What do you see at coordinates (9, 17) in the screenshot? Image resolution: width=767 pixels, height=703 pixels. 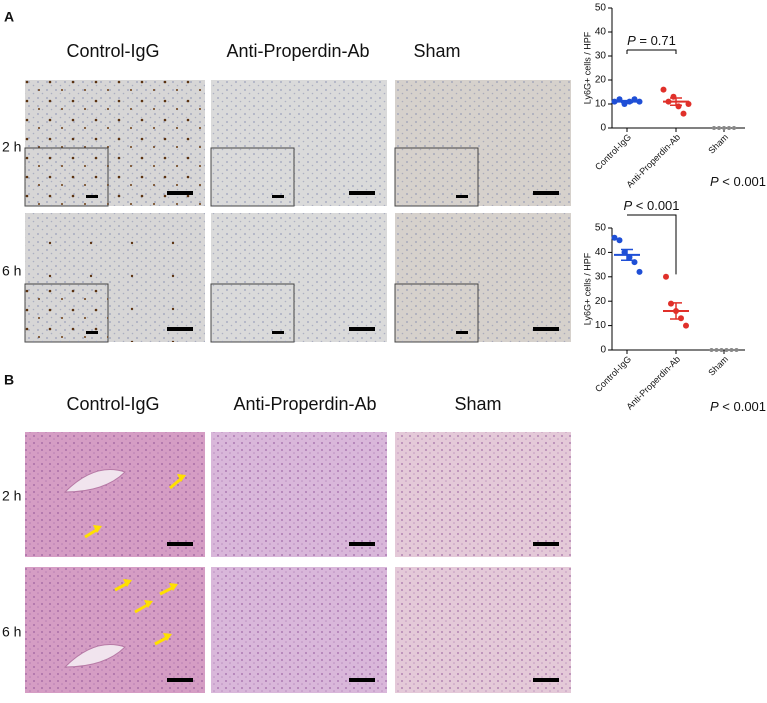 I see `panel-label: A` at bounding box center [9, 17].